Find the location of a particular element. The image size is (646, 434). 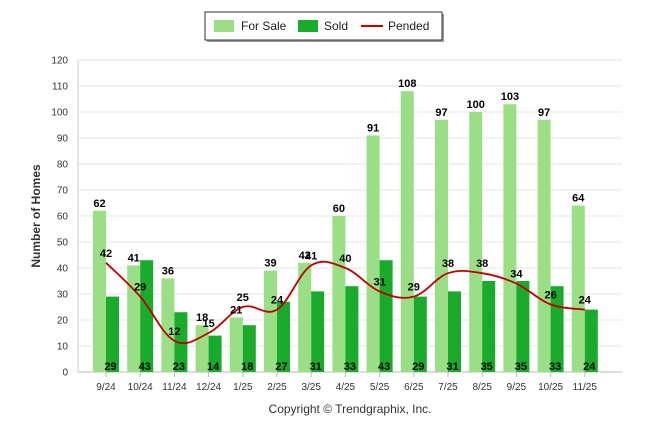

label-for-sale: 42 is located at coordinates (305, 256).